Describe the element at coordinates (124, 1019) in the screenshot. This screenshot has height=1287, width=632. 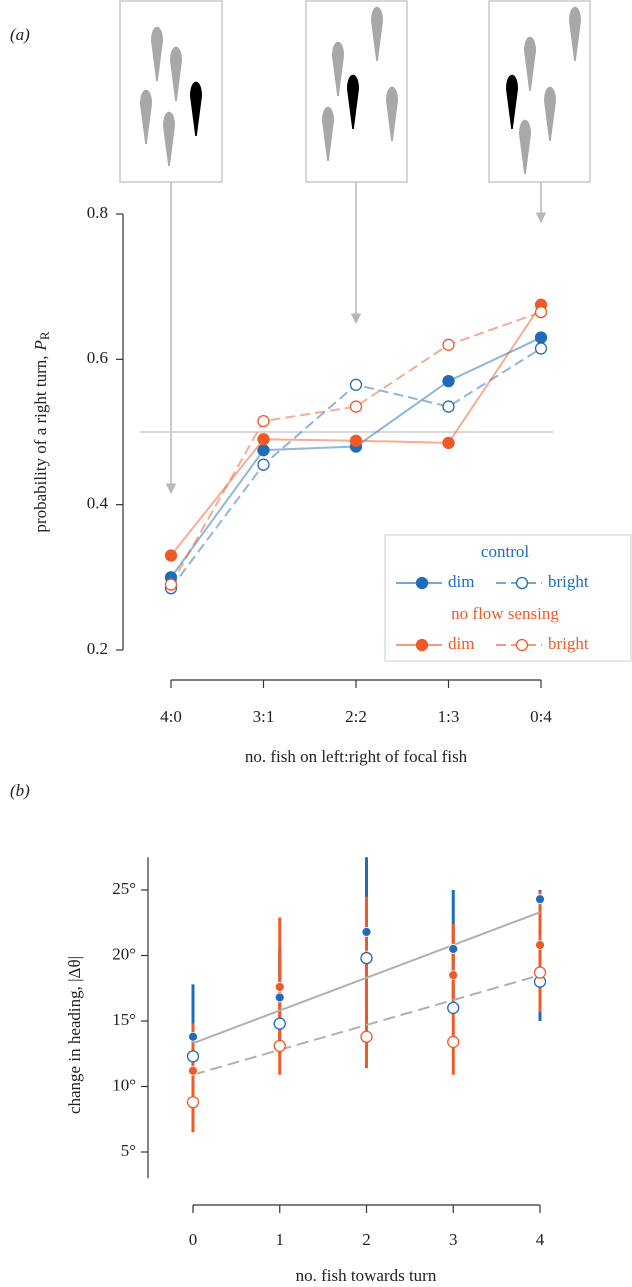
I see `y-tick-label: 15°` at that location.